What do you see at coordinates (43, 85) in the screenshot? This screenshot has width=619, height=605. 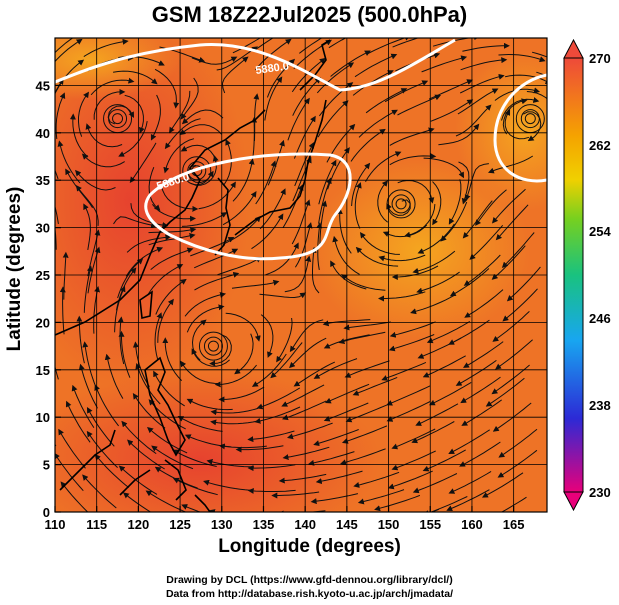 I see `y-tick-label: 45` at bounding box center [43, 85].